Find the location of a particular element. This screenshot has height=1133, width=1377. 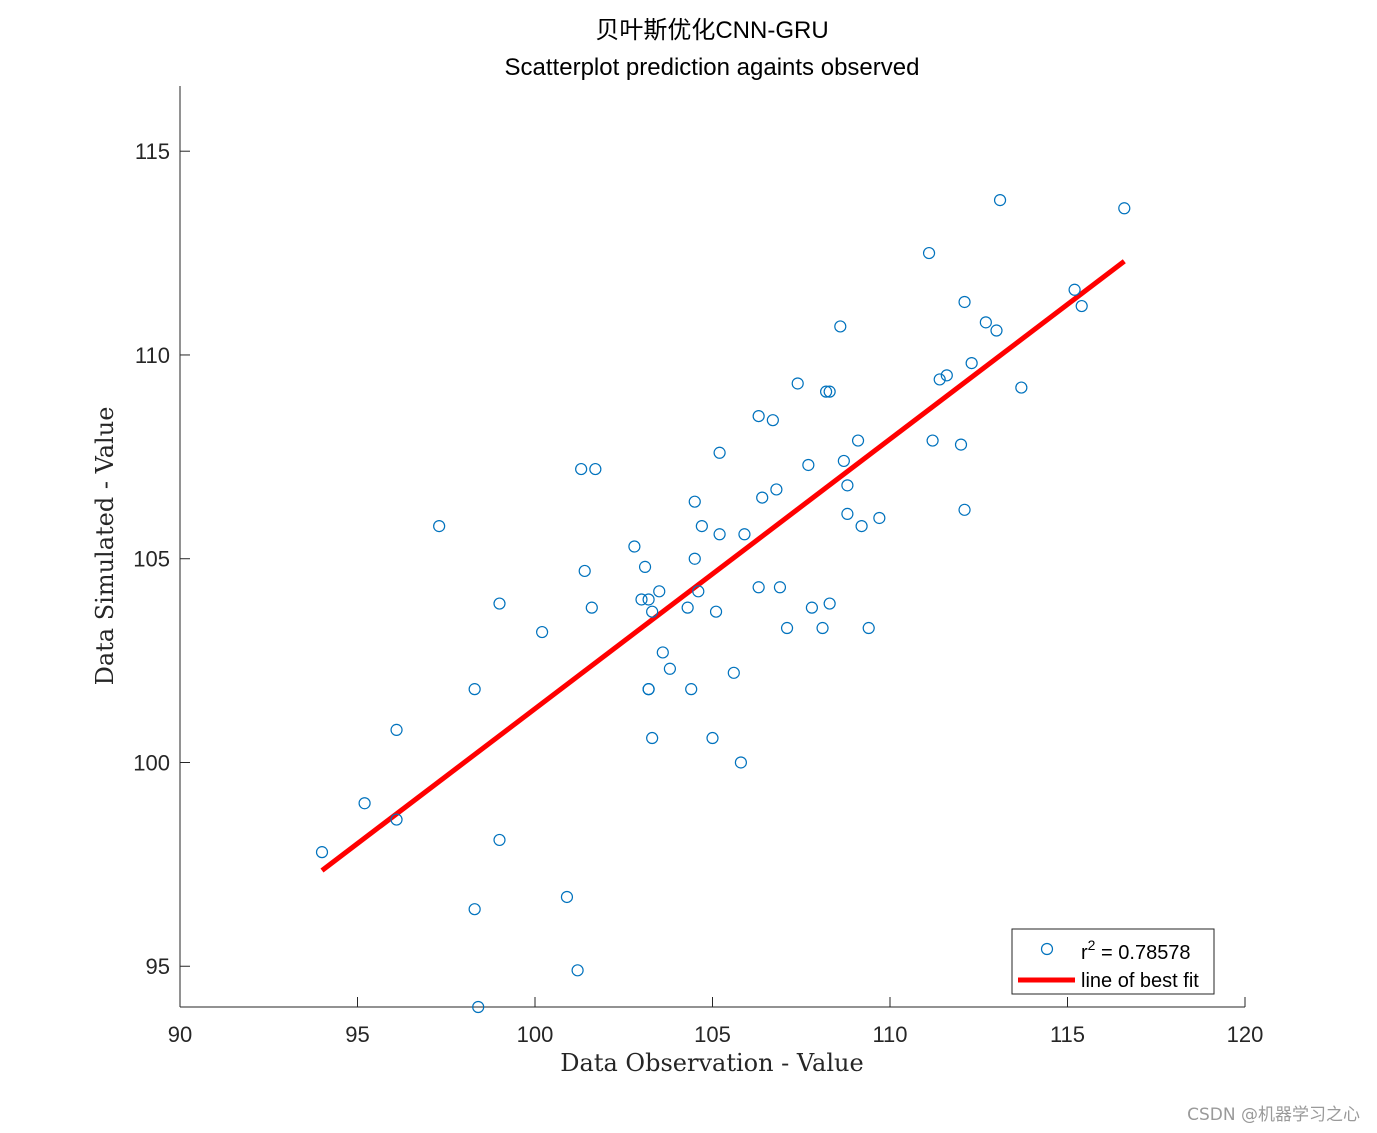

y-tick-label: 110 is located at coordinates (152, 355).